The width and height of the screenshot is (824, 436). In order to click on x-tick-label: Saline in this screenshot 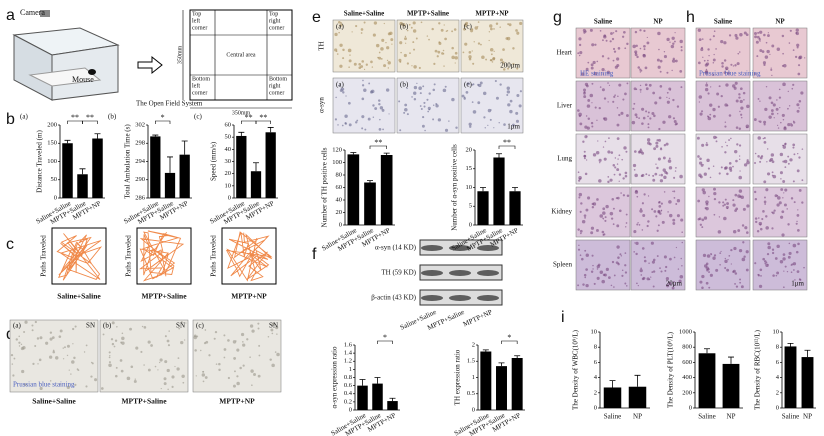, I will do `click(791, 417)`.